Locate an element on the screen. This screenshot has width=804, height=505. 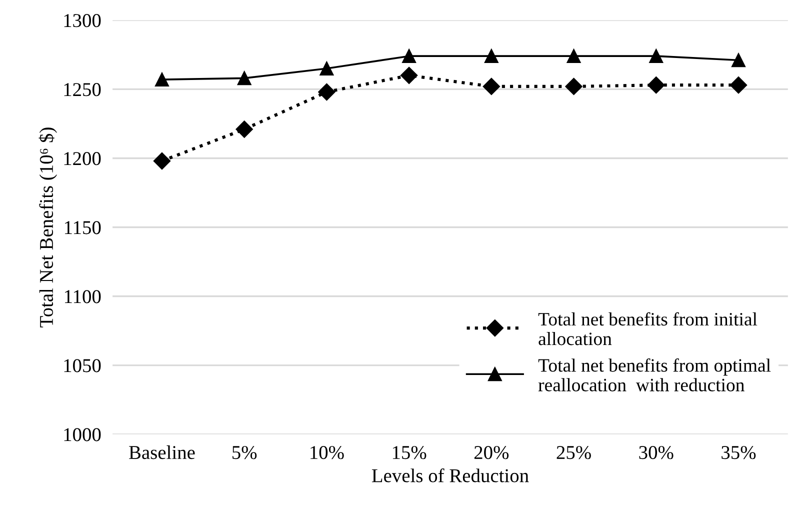
x-axis-title: Levels of Reduction is located at coordinates (450, 475).